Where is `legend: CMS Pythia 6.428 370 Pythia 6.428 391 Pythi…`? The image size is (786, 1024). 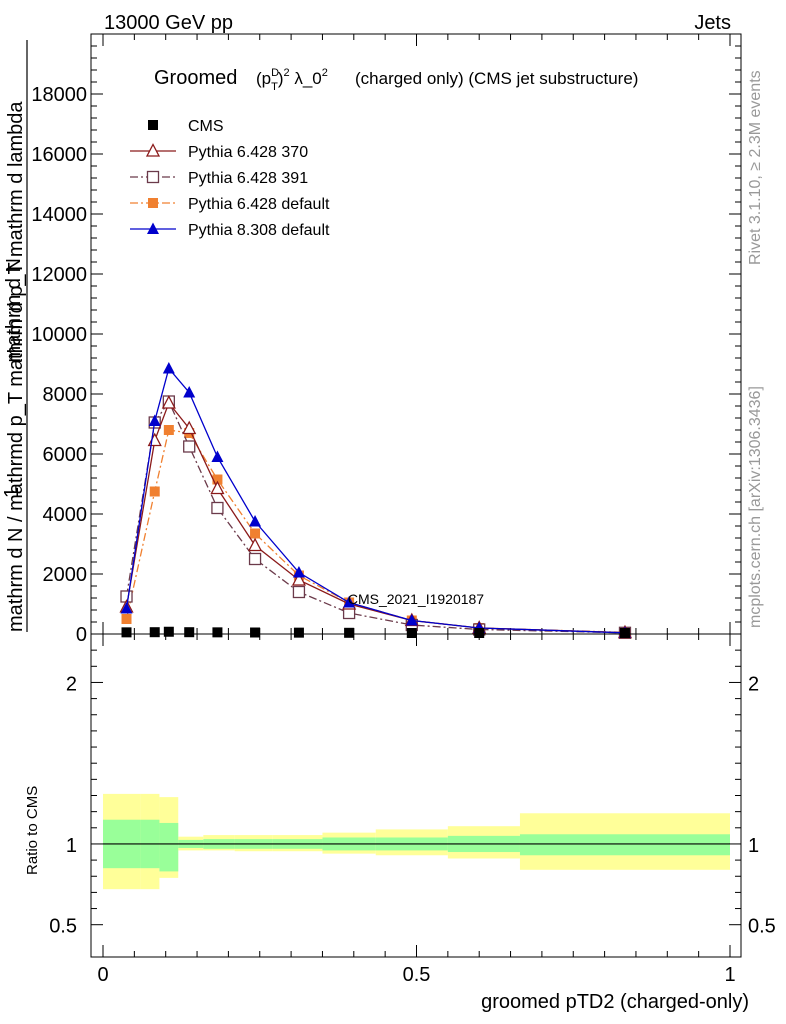 legend: CMS Pythia 6.428 370 Pythia 6.428 391 Pythi… is located at coordinates (230, 178).